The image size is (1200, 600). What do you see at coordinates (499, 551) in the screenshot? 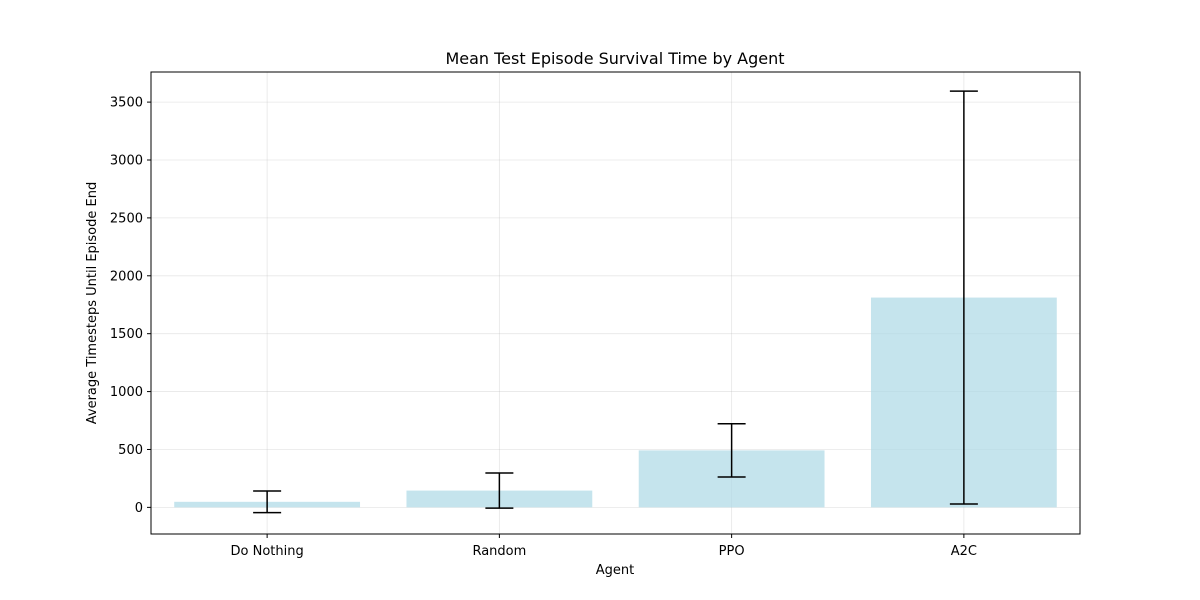
I see `x-tick-label: Random` at bounding box center [499, 551].